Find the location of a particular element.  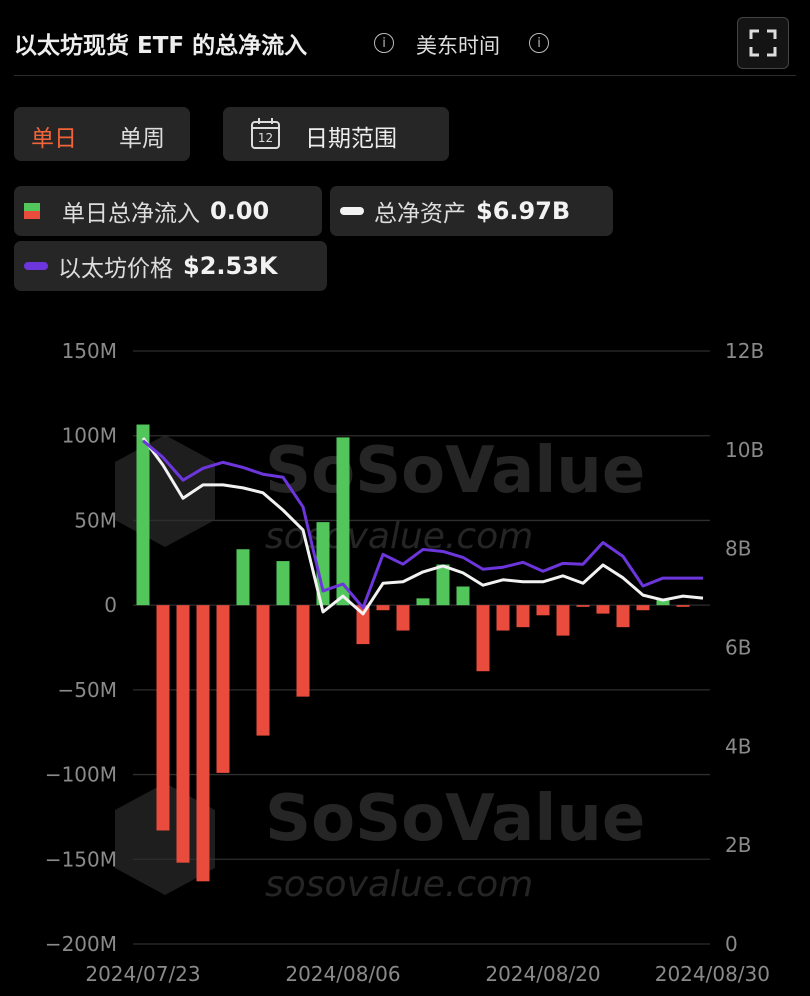

x-tick-label: 2024/08/20 is located at coordinates (542, 974).